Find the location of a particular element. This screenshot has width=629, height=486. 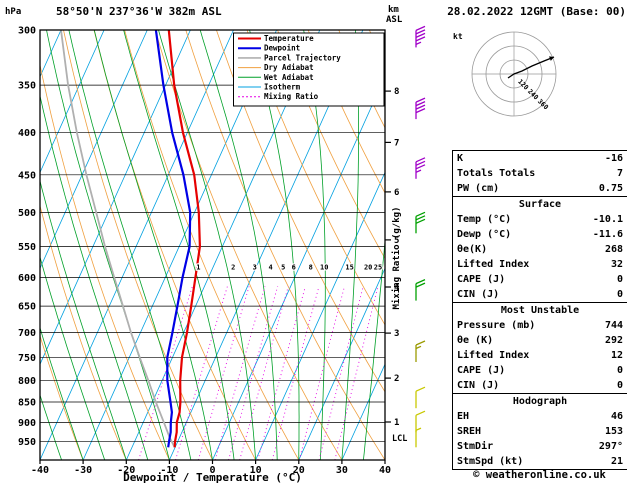

wind-barbs is located at coordinates (420, 236).